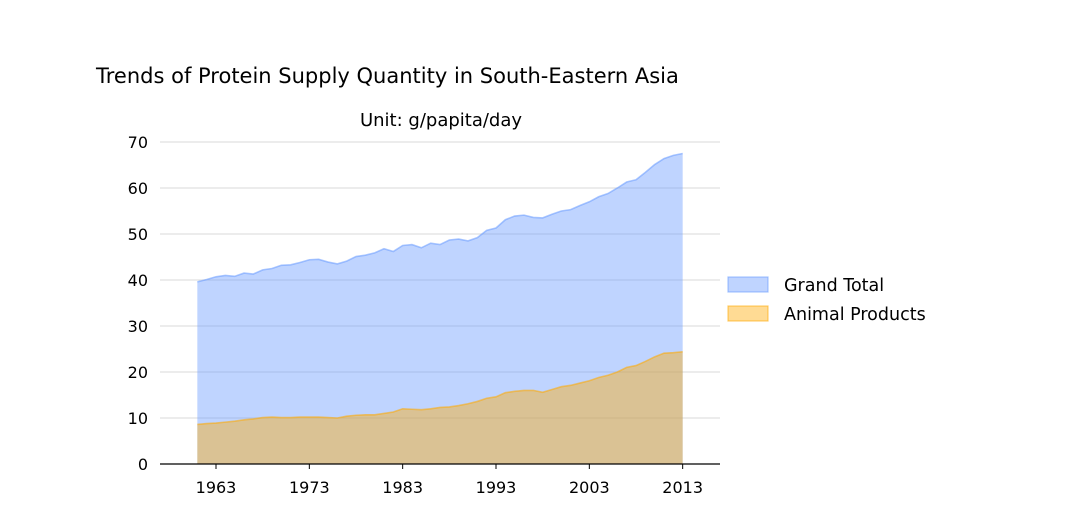  I want to click on line-grand-total, so click(440, 217).